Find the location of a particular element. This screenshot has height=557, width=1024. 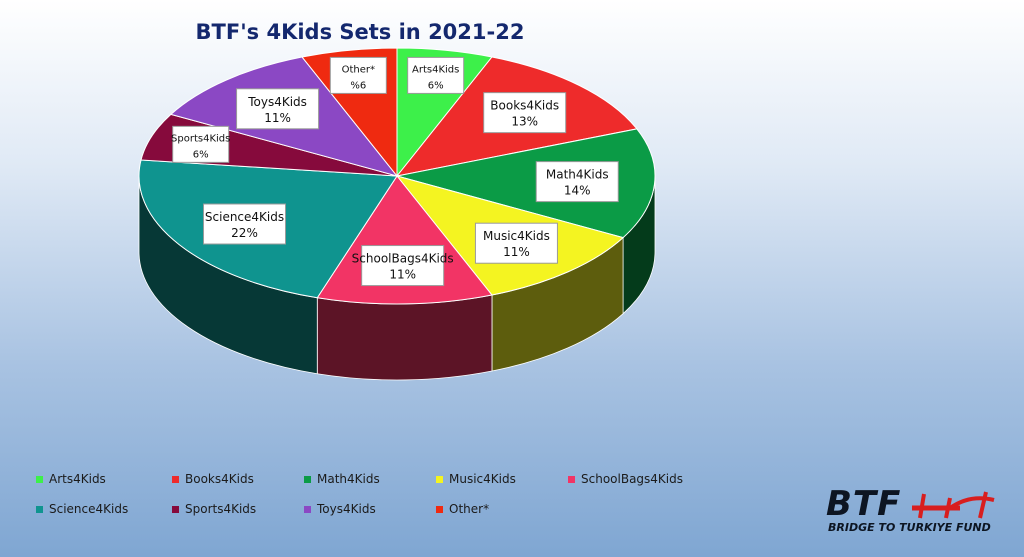

legend-label: Sports4Kids is located at coordinates (221, 509).